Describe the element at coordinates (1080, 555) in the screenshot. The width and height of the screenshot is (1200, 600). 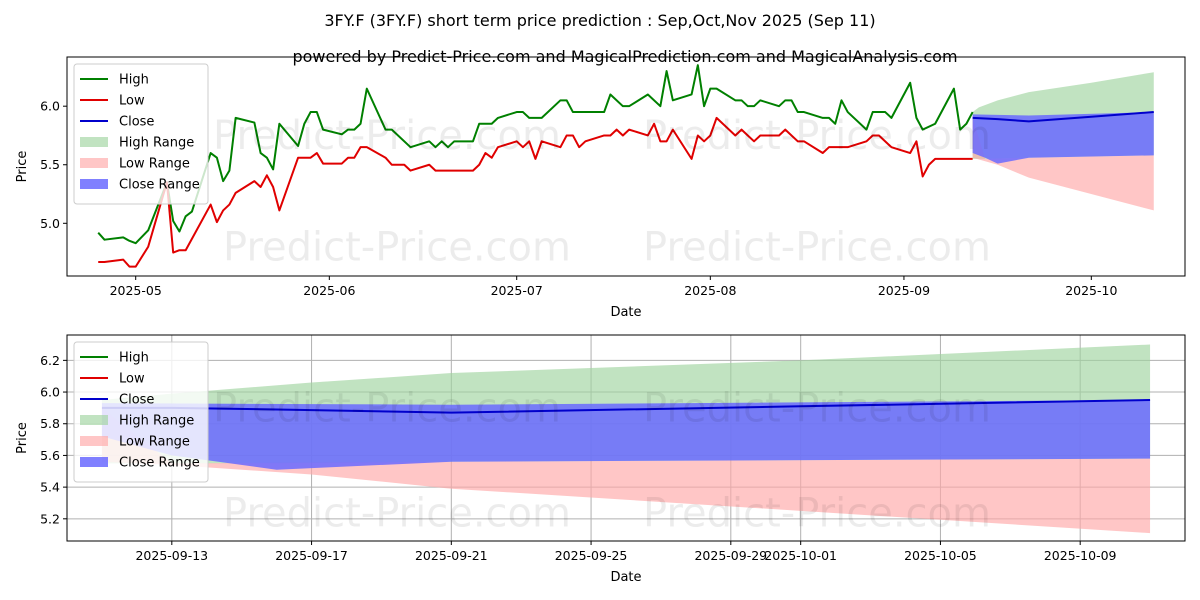
I see `x-tick-label: 2025-10-09` at that location.